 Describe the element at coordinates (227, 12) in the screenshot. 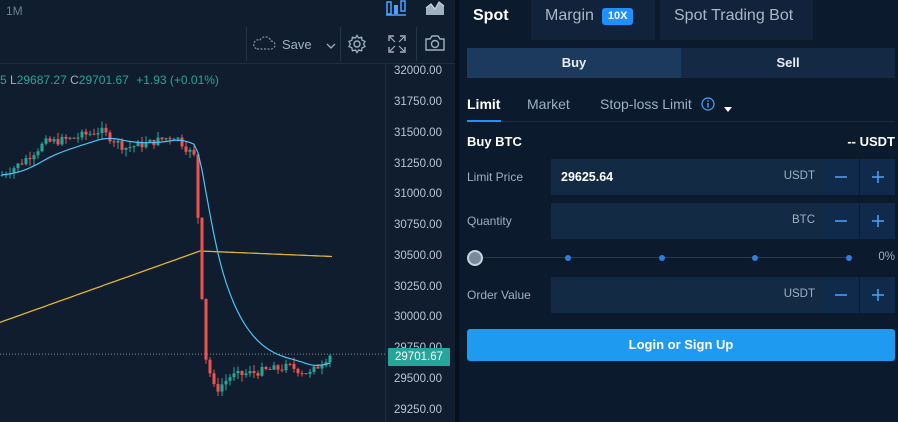

I see `timeframe-bar: 1M` at that location.